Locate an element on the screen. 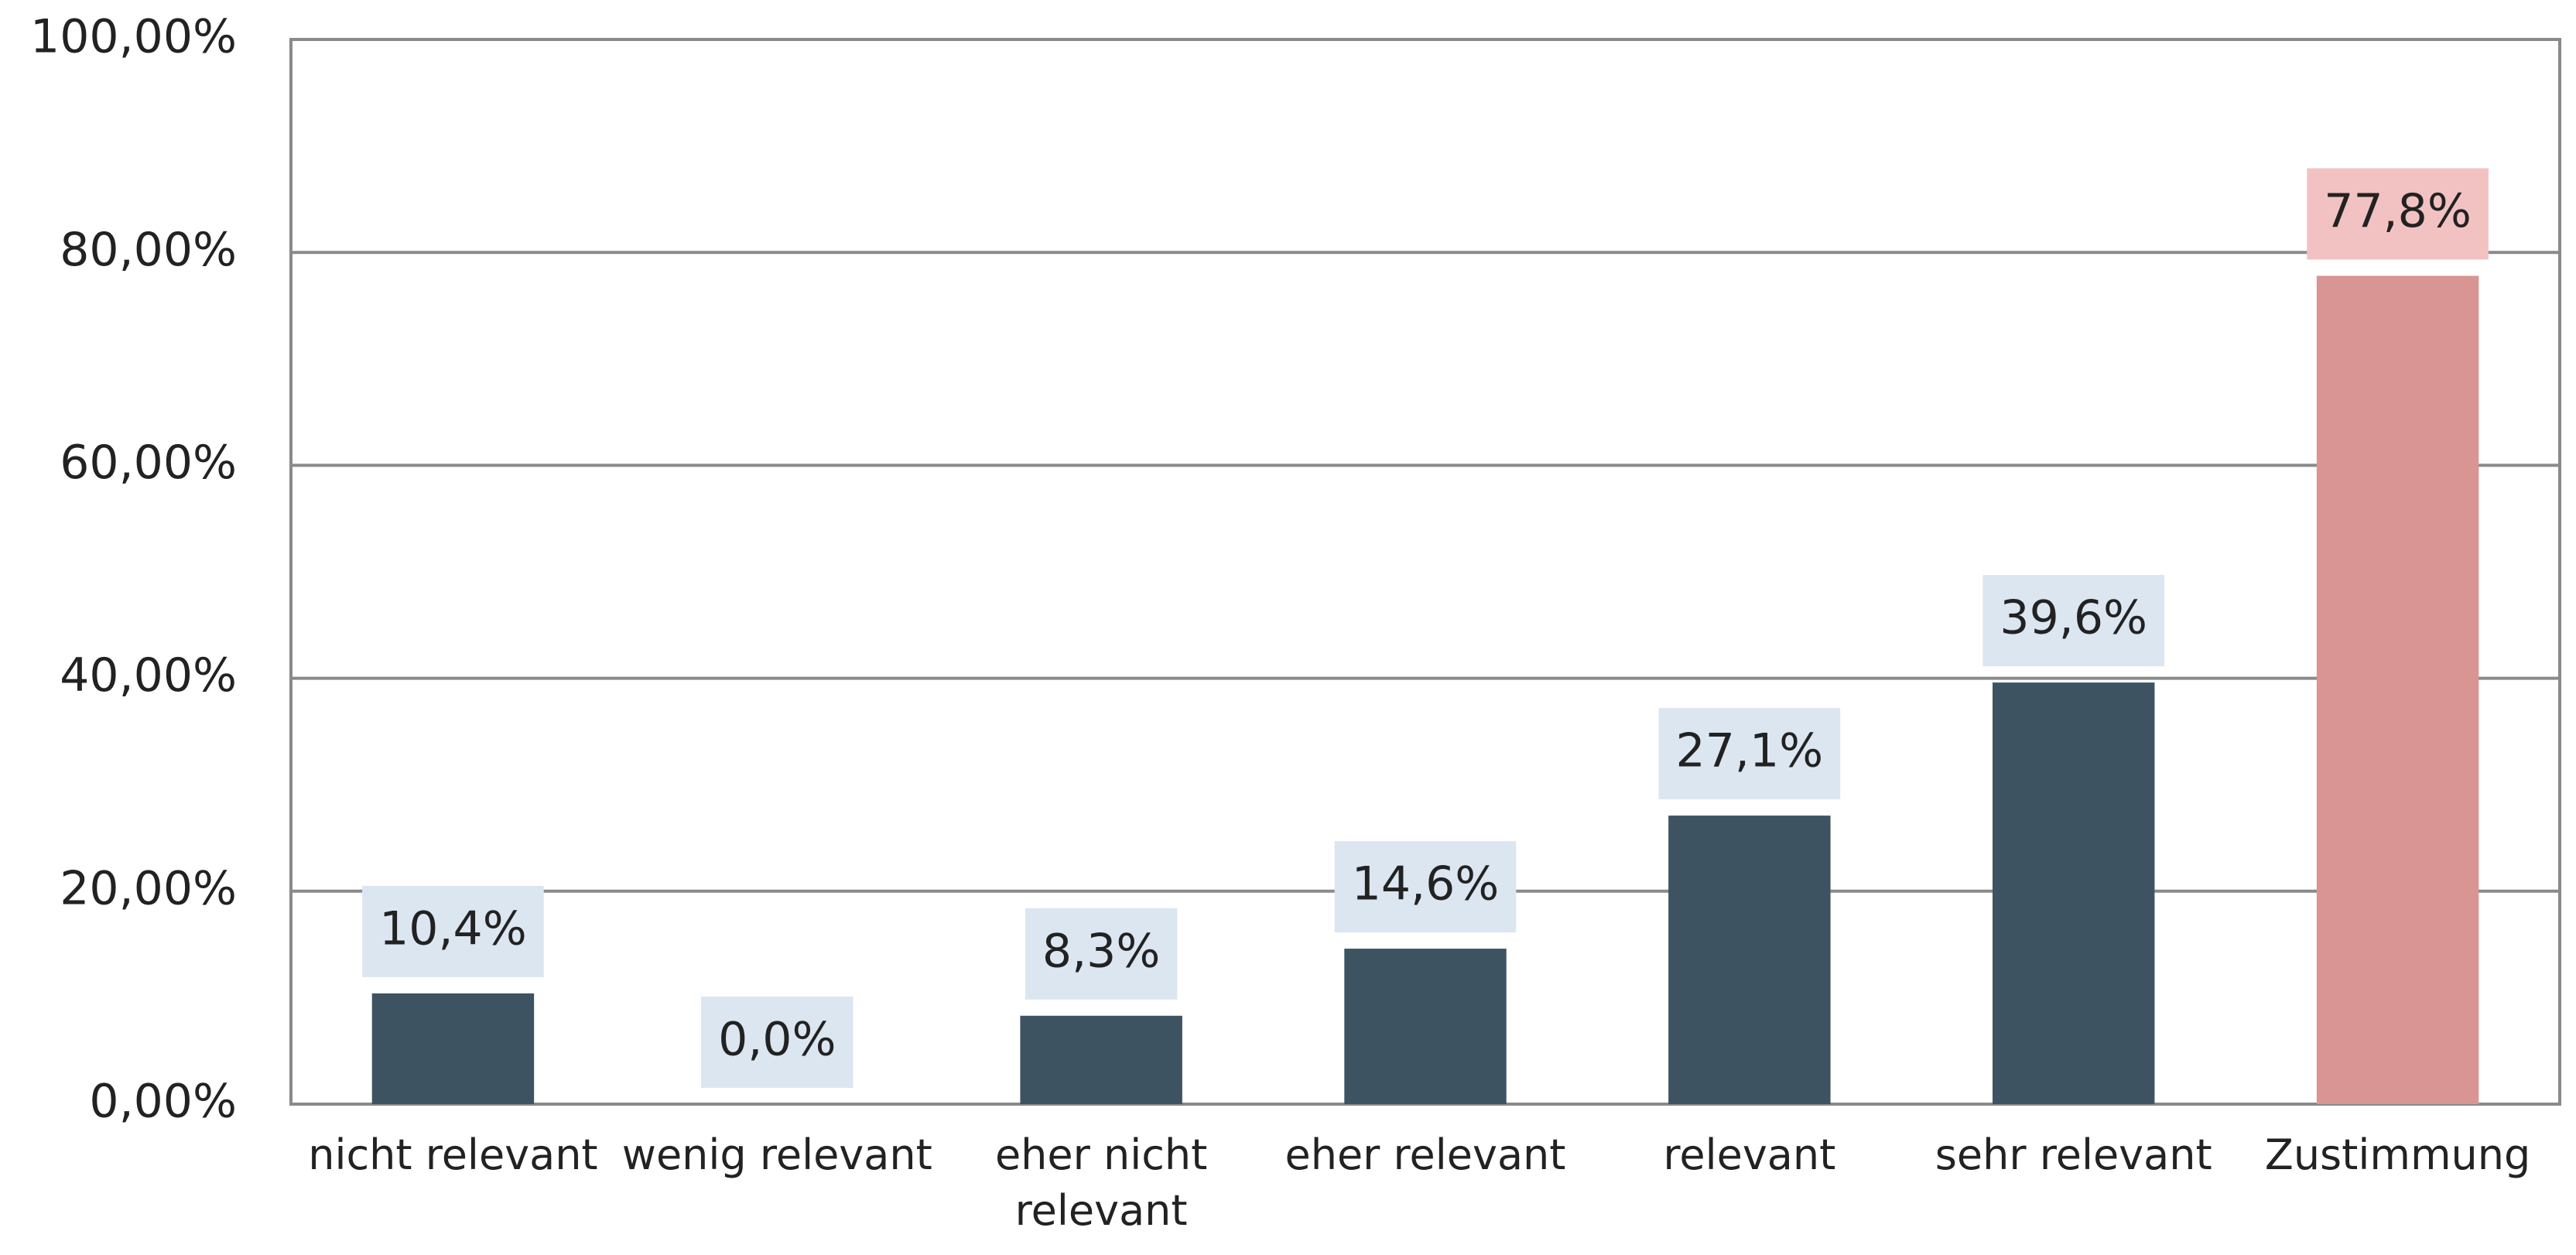  y-tick-label: 60,00% is located at coordinates (149, 463).